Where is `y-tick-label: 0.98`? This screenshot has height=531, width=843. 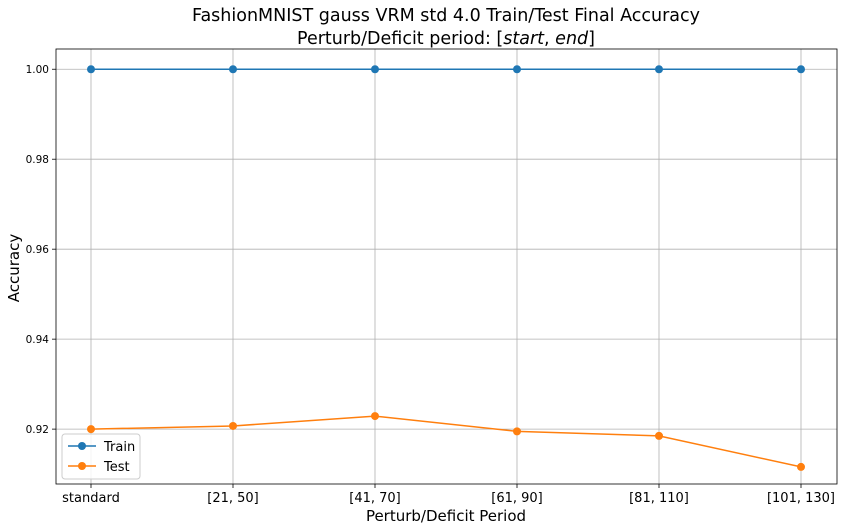
y-tick-label: 0.98 is located at coordinates (37, 160).